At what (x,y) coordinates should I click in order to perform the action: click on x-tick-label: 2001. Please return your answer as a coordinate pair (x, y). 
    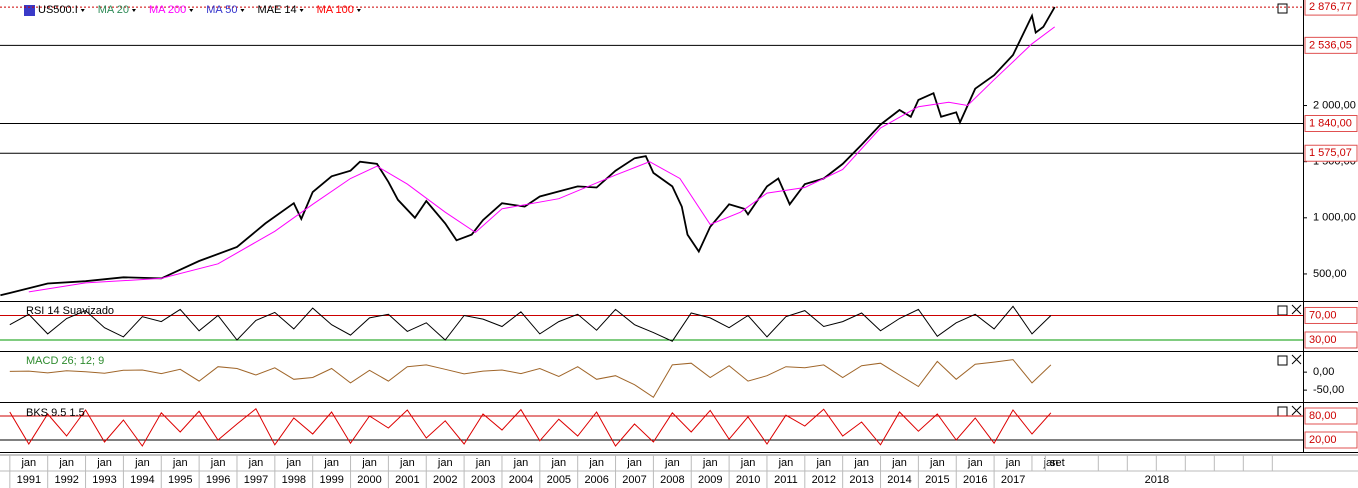
    Looking at the image, I should click on (407, 480).